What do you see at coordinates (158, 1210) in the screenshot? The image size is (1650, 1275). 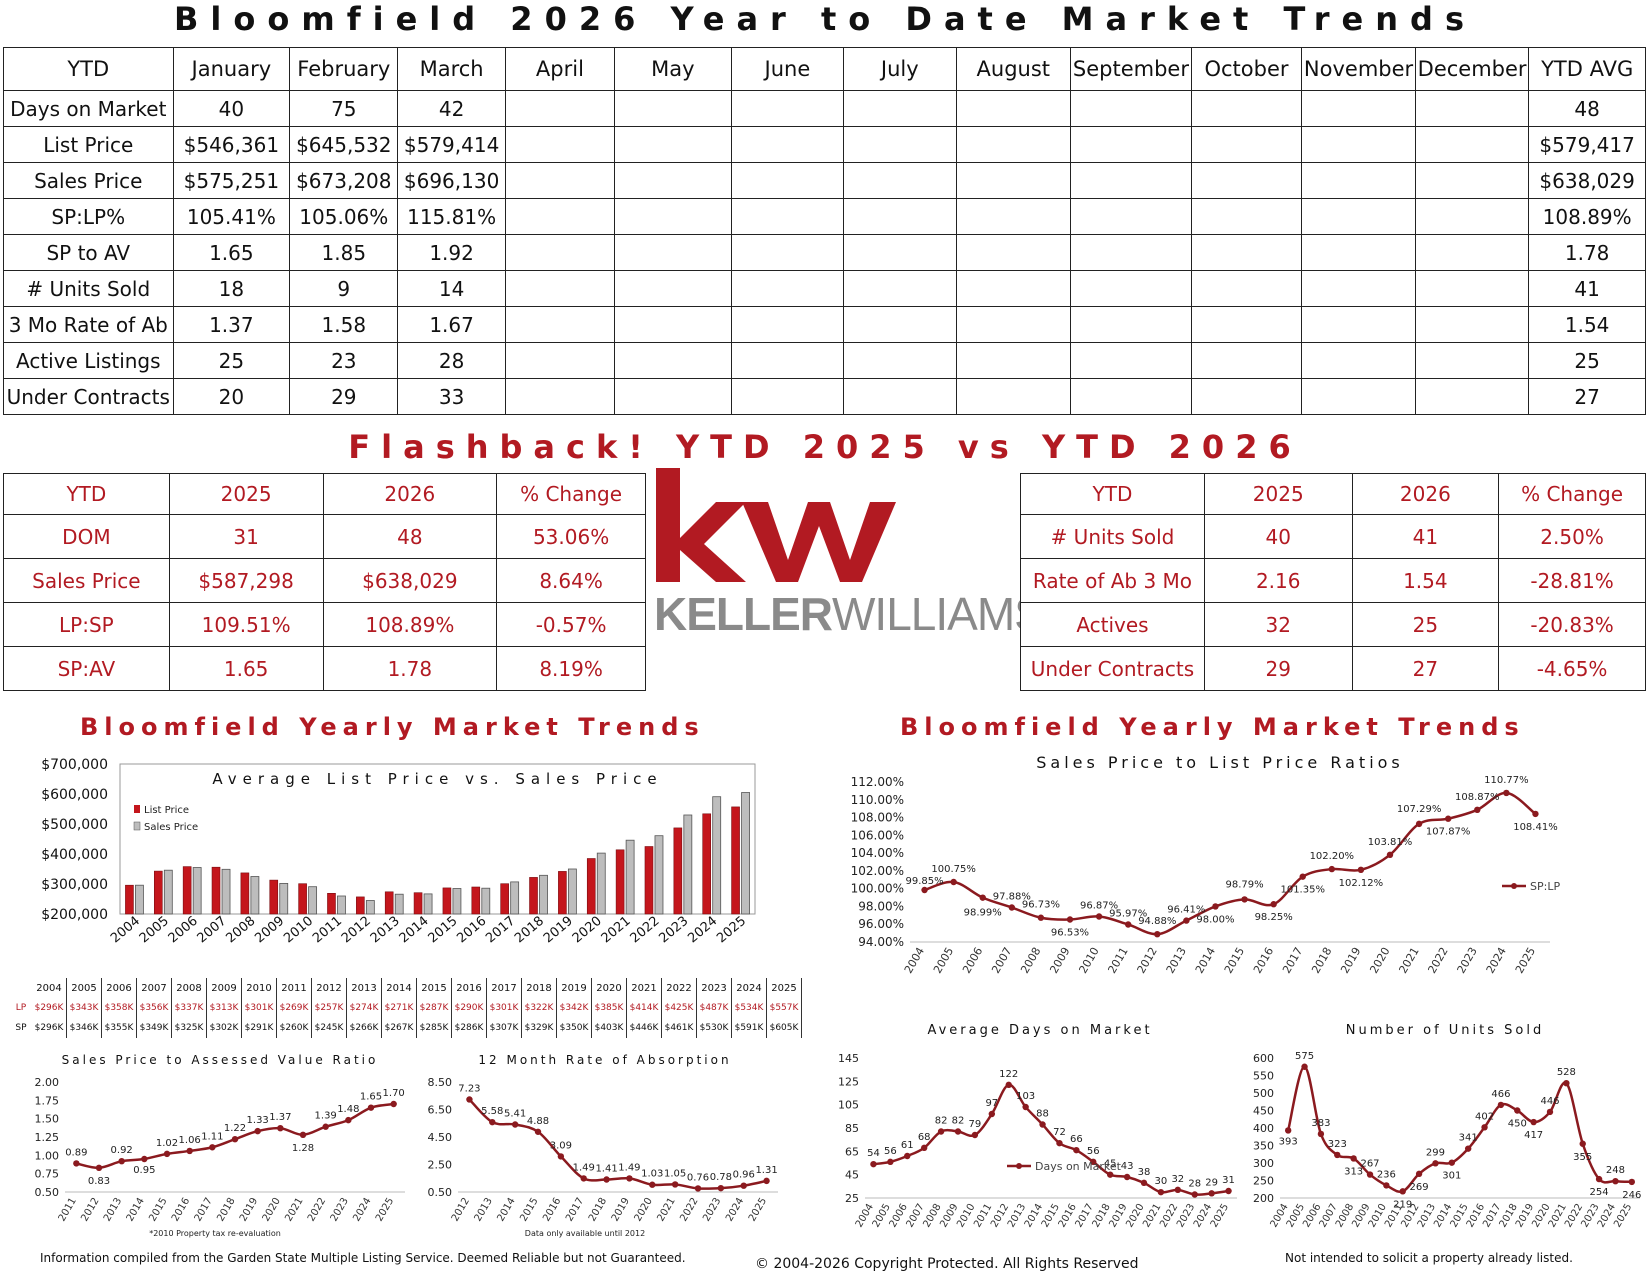 I see `x-tick-label: 2015` at bounding box center [158, 1210].